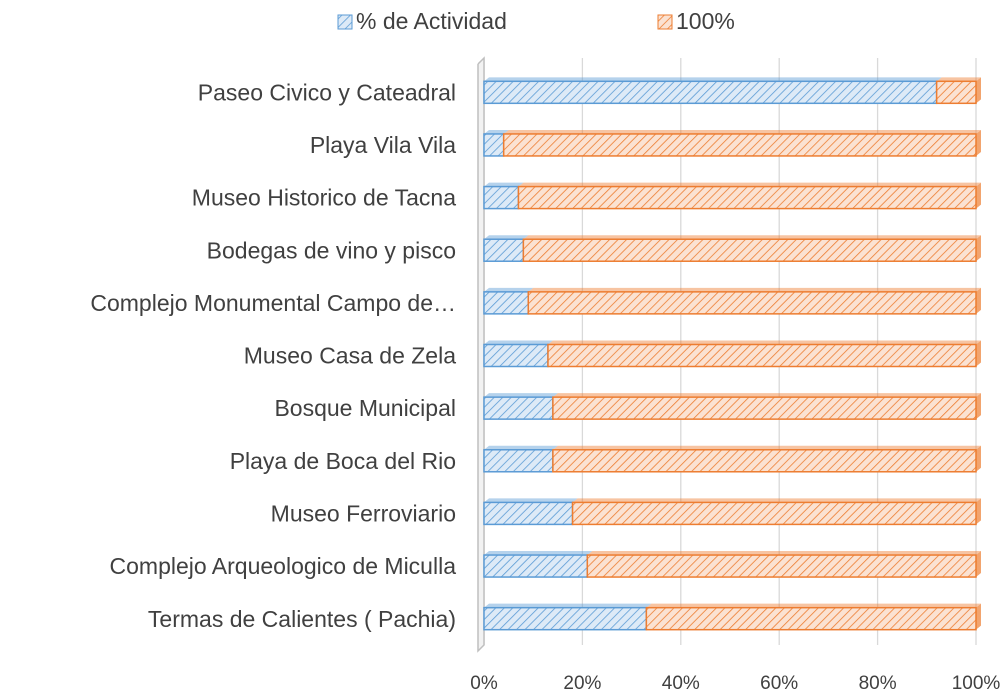 The width and height of the screenshot is (1007, 696). I want to click on legend-label: 100%, so click(705, 21).